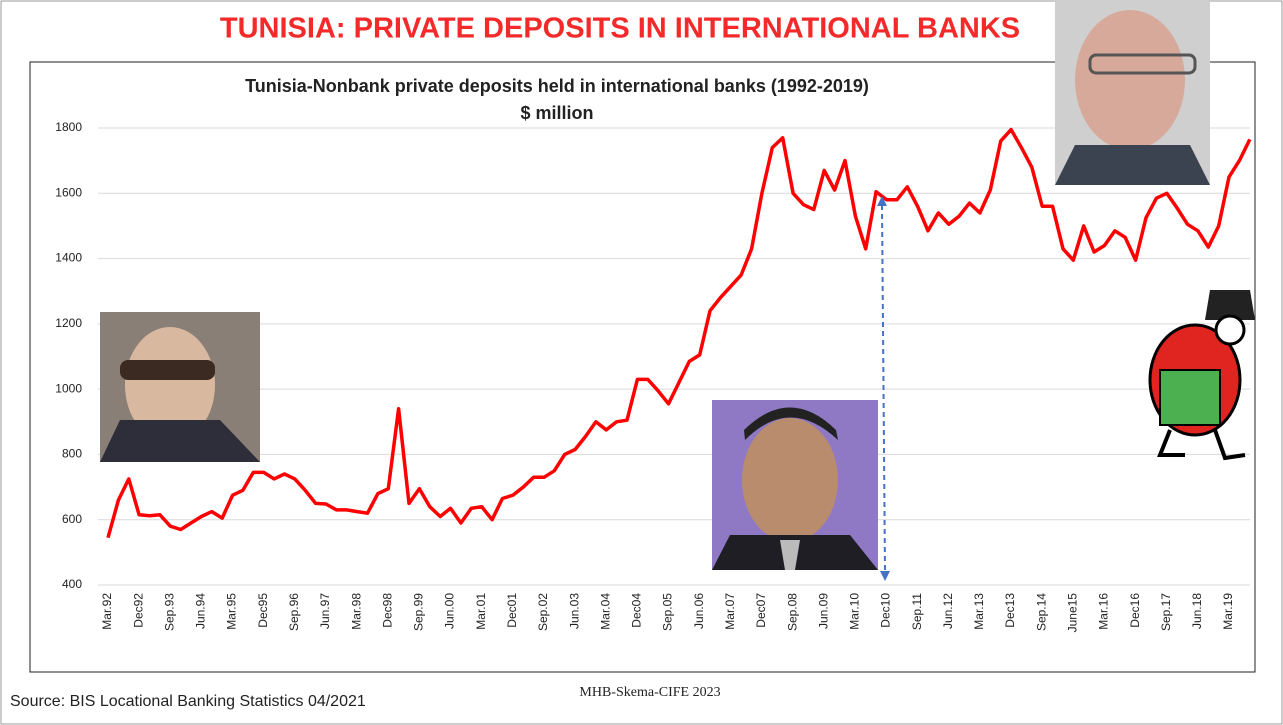 The width and height of the screenshot is (1283, 725). What do you see at coordinates (68, 388) in the screenshot?
I see `y-tick-label: 1000` at bounding box center [68, 388].